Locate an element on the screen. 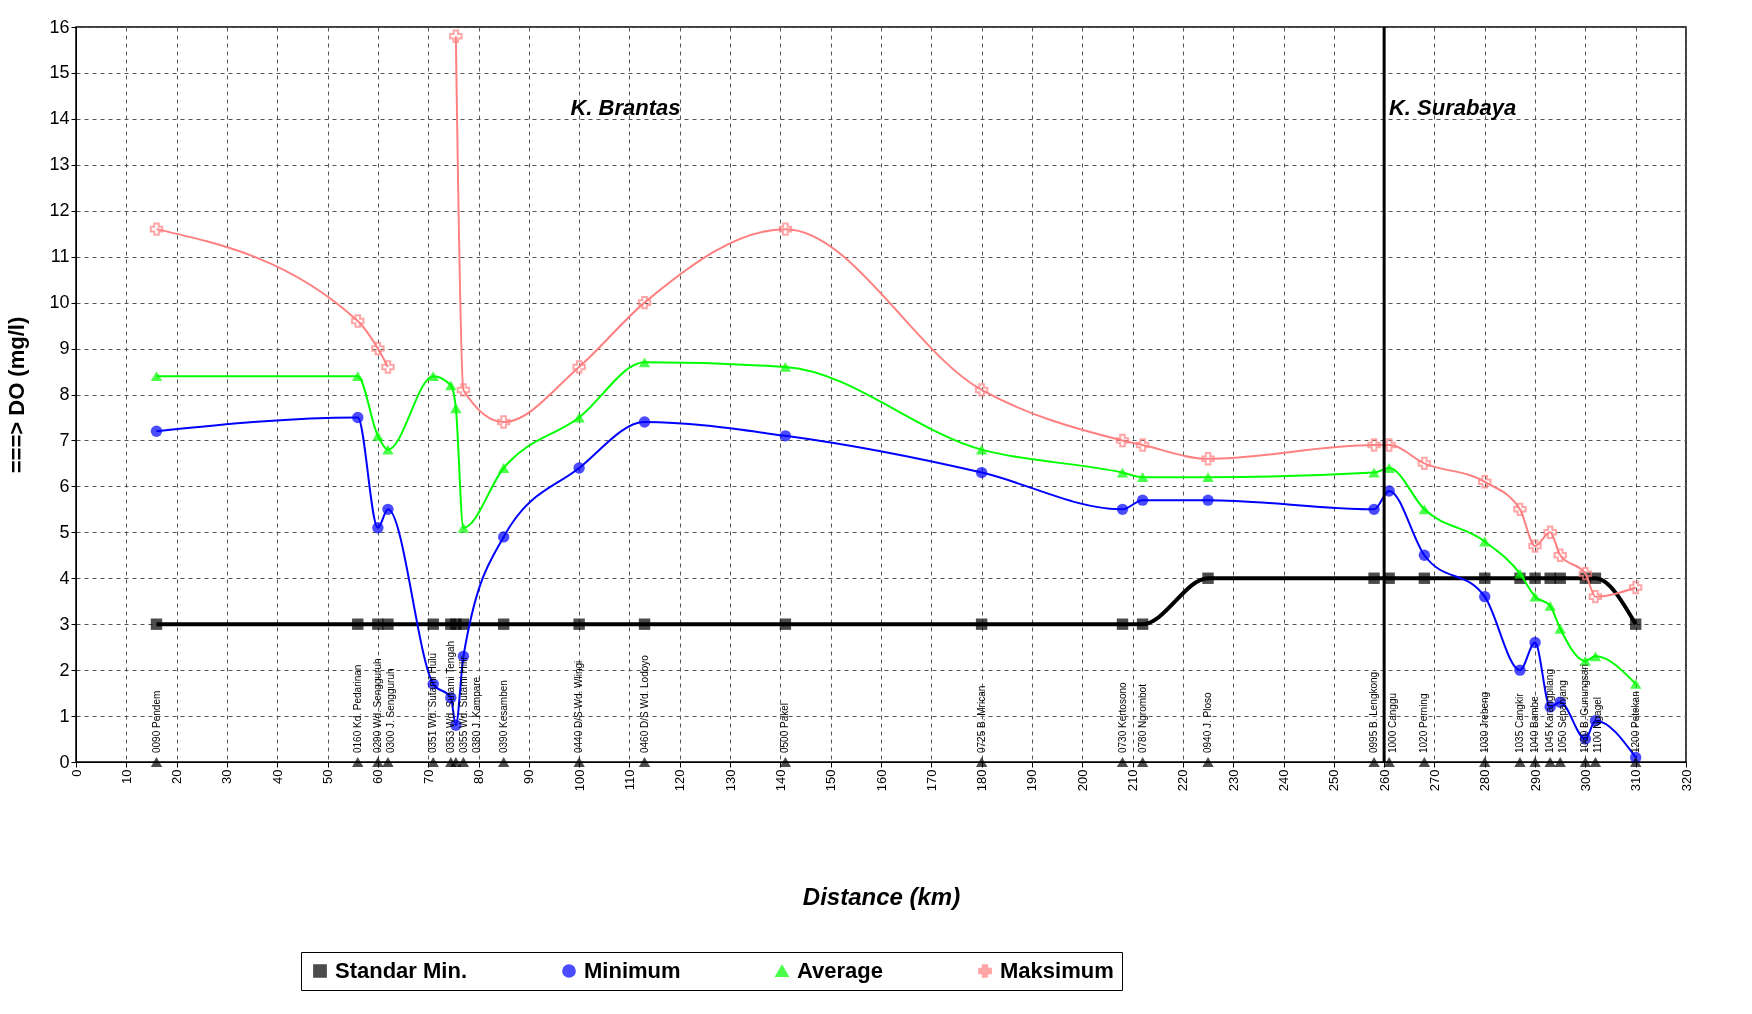 The height and width of the screenshot is (1014, 1752). annotation: K. Surabaya is located at coordinates (1452, 107).